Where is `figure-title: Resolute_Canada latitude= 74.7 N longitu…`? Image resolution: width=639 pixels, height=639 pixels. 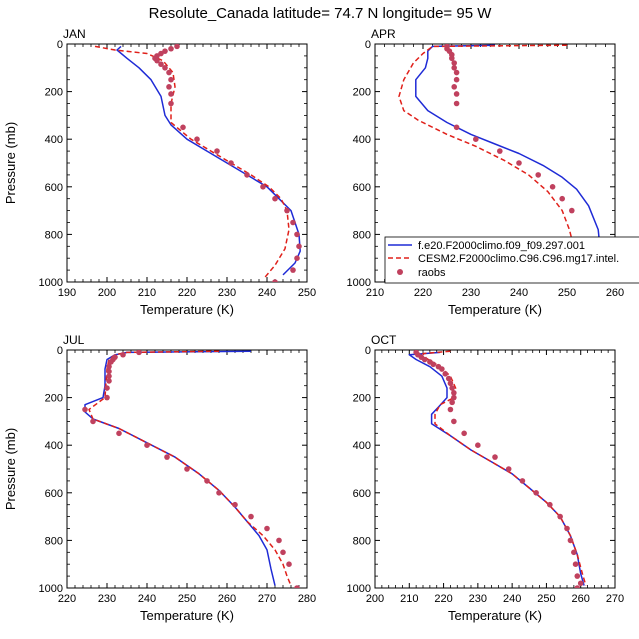 figure-title: Resolute_Canada latitude= 74.7 N longitu… is located at coordinates (321, 13).